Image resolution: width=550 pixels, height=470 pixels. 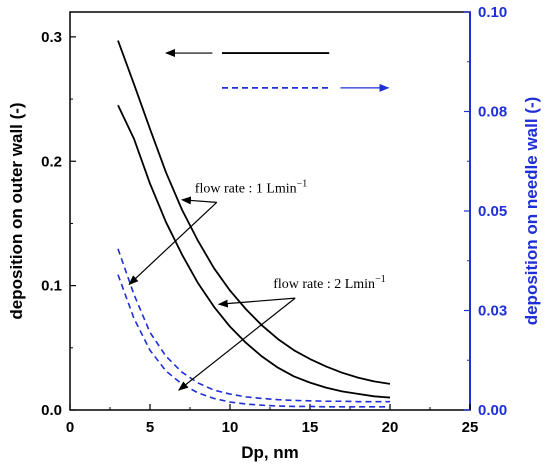 What do you see at coordinates (329, 283) in the screenshot?
I see `annotation-2: flow rate : 2 Lmin−1` at bounding box center [329, 283].